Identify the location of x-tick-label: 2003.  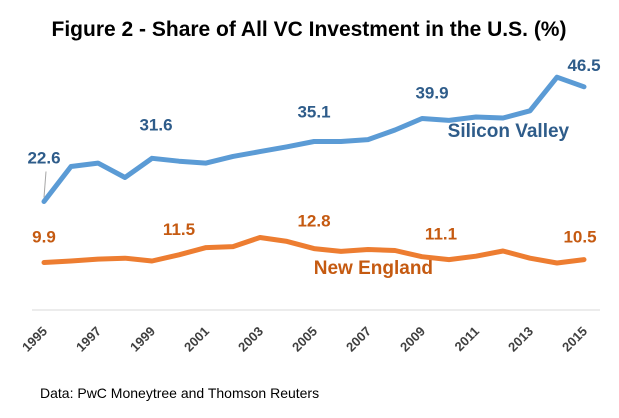
(250, 339).